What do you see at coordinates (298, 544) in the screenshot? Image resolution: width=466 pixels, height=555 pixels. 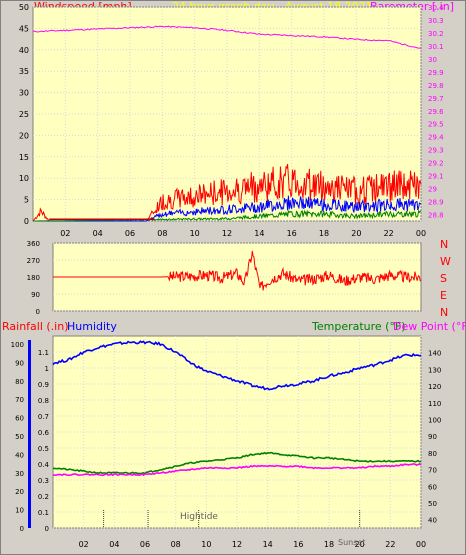 I see `temp-x-tick-label: 16` at bounding box center [298, 544].